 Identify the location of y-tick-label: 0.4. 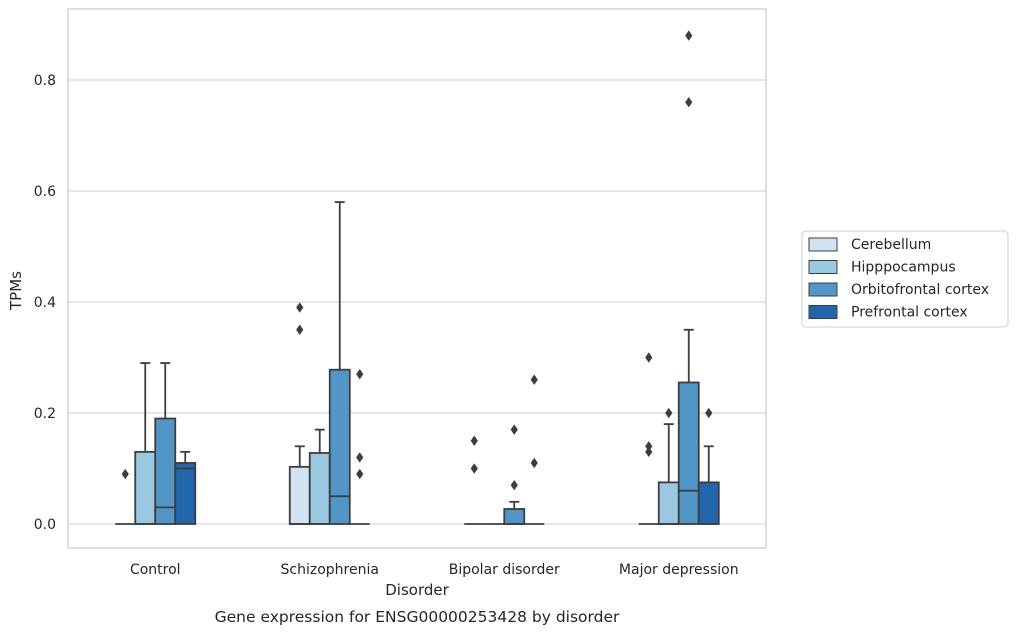
(45, 303).